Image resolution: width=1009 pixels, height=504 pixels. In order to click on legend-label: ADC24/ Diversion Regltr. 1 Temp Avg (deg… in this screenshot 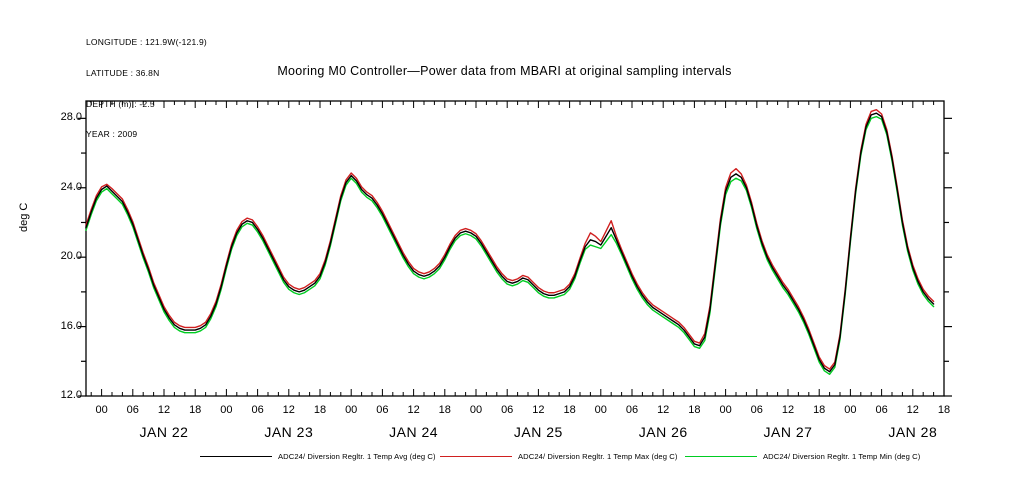, I will do `click(357, 456)`.